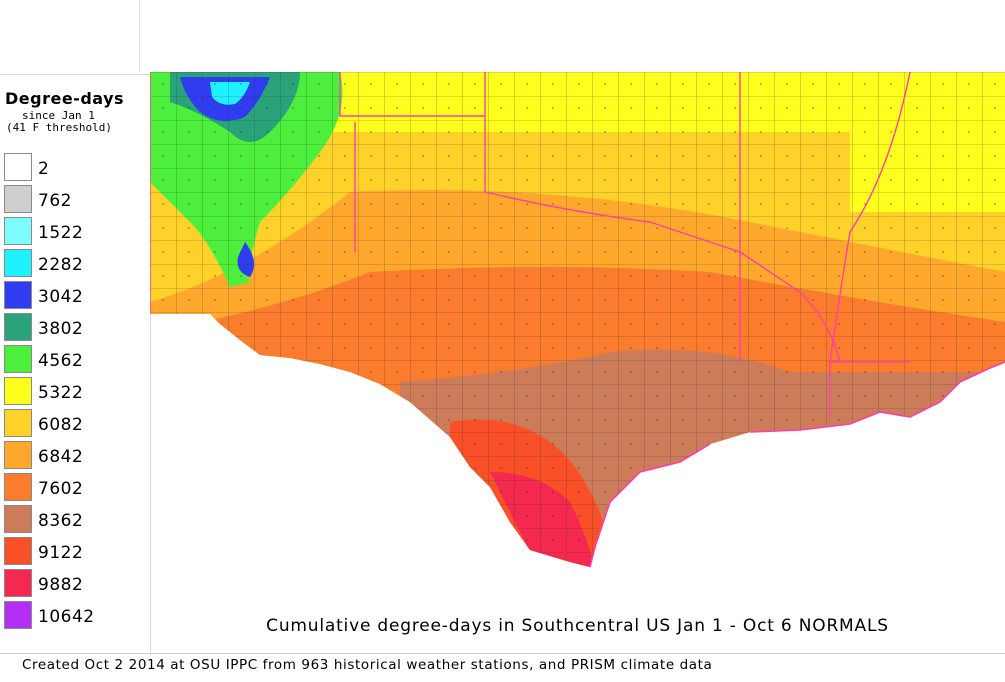 Image resolution: width=1005 pixels, height=682 pixels. I want to click on legend-item: 9122, so click(74, 551).